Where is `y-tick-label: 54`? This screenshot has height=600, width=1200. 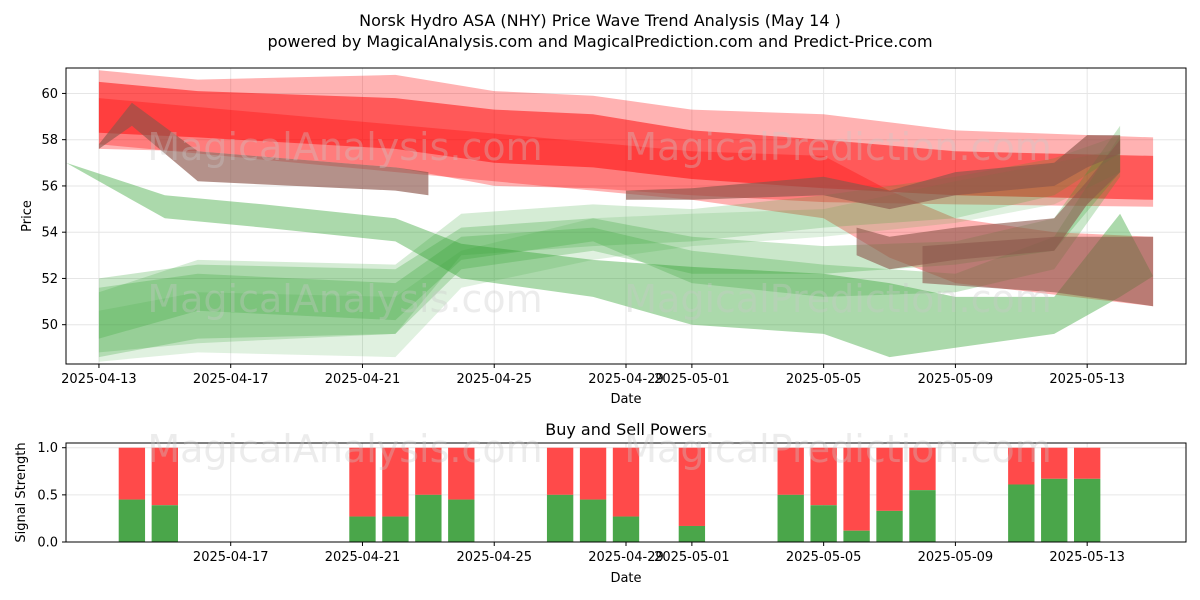 y-tick-label: 54 is located at coordinates (49, 233).